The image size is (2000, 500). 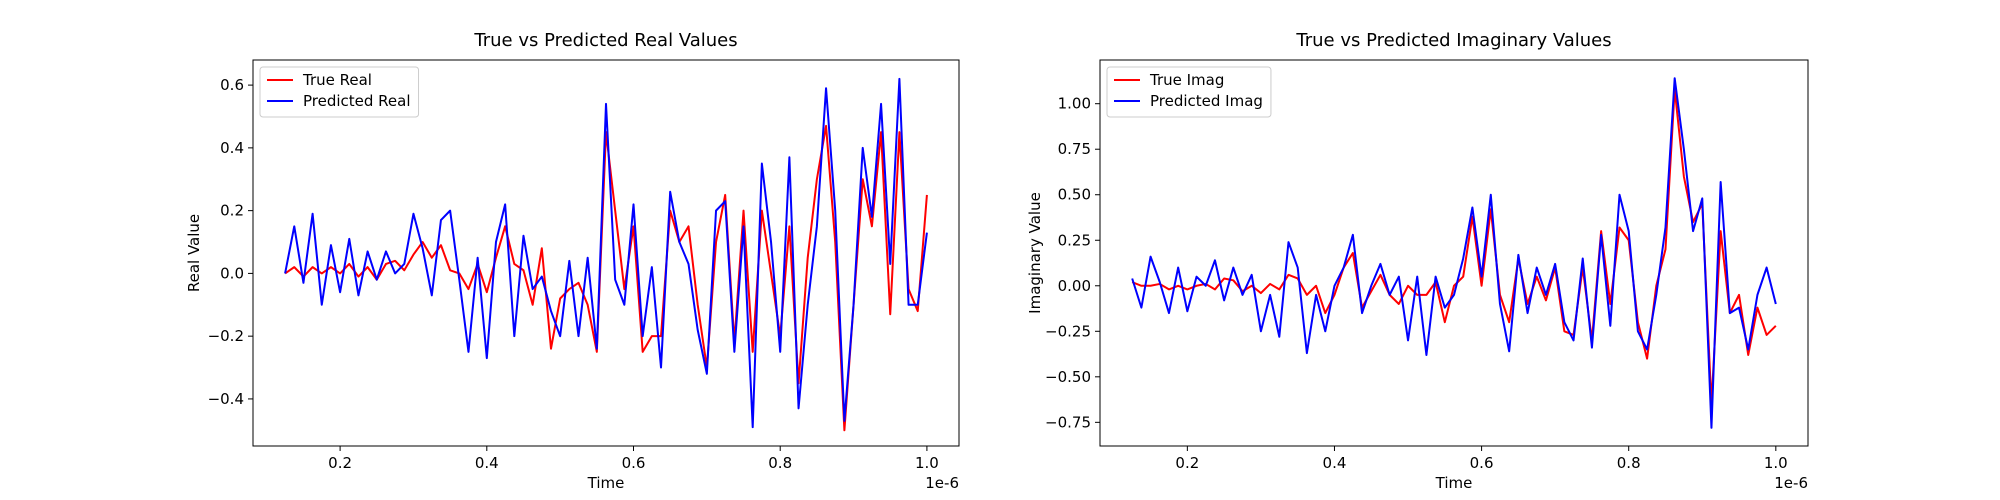 I want to click on y-tick-label: 0.6, so click(x=232, y=85).